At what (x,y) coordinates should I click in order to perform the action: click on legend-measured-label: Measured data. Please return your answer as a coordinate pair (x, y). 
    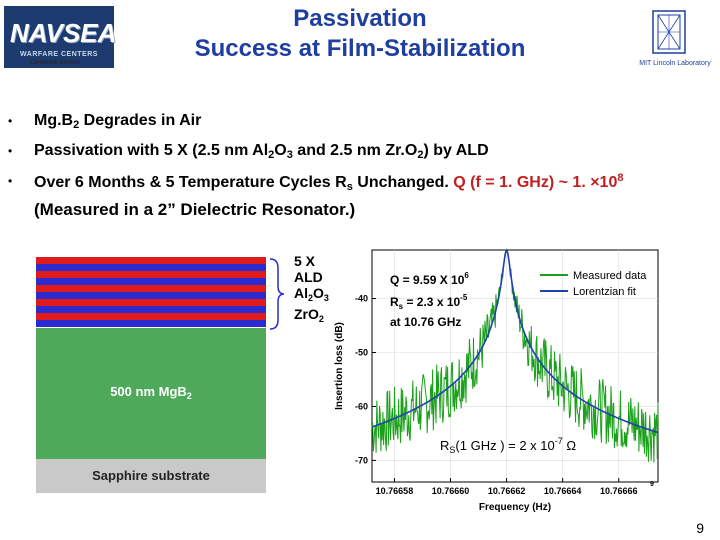
    Looking at the image, I should click on (610, 276).